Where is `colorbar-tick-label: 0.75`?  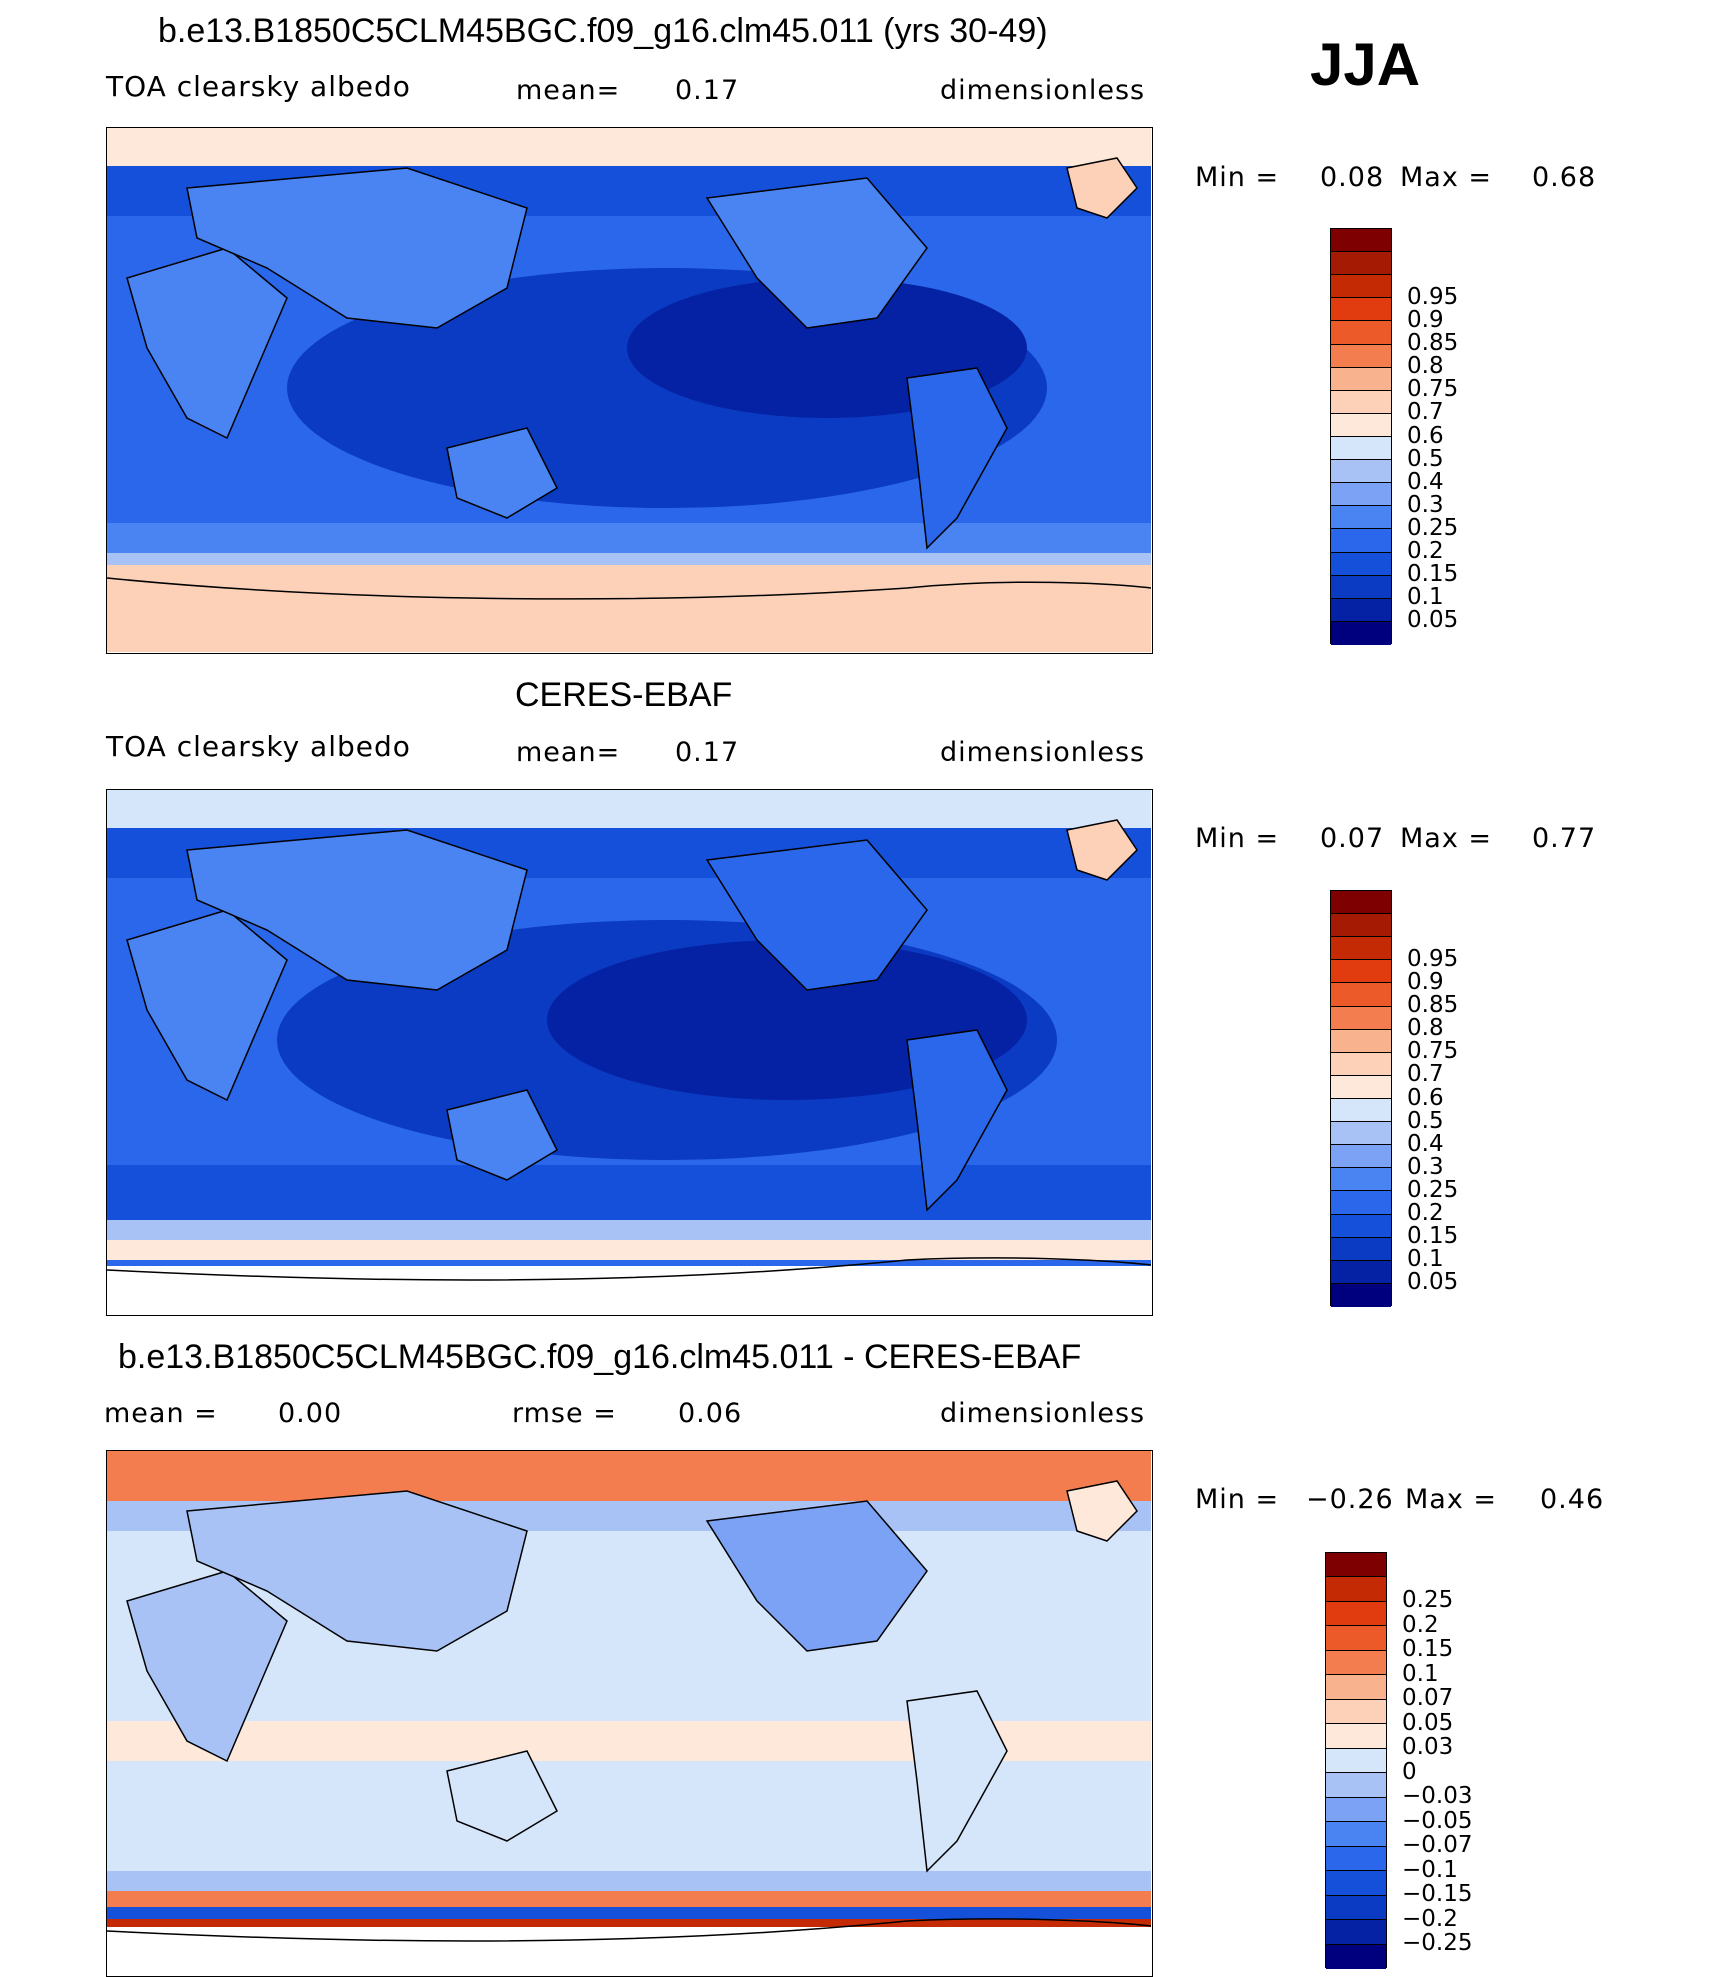 colorbar-tick-label: 0.75 is located at coordinates (1433, 1051).